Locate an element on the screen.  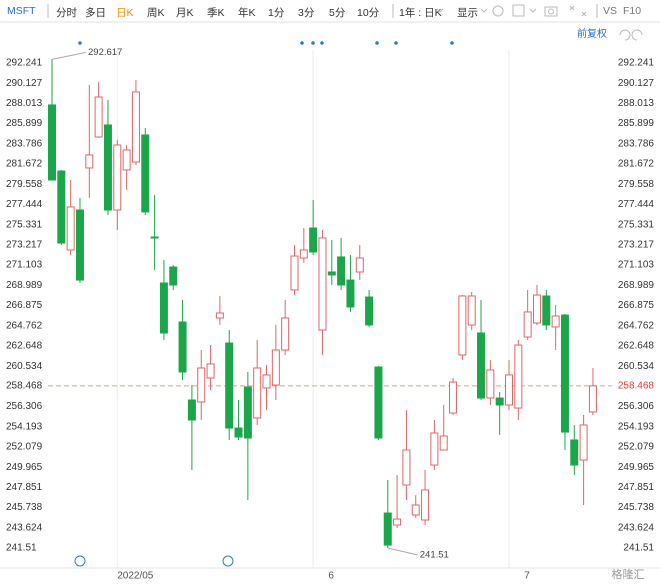
tab: 季K is located at coordinates (216, 13).